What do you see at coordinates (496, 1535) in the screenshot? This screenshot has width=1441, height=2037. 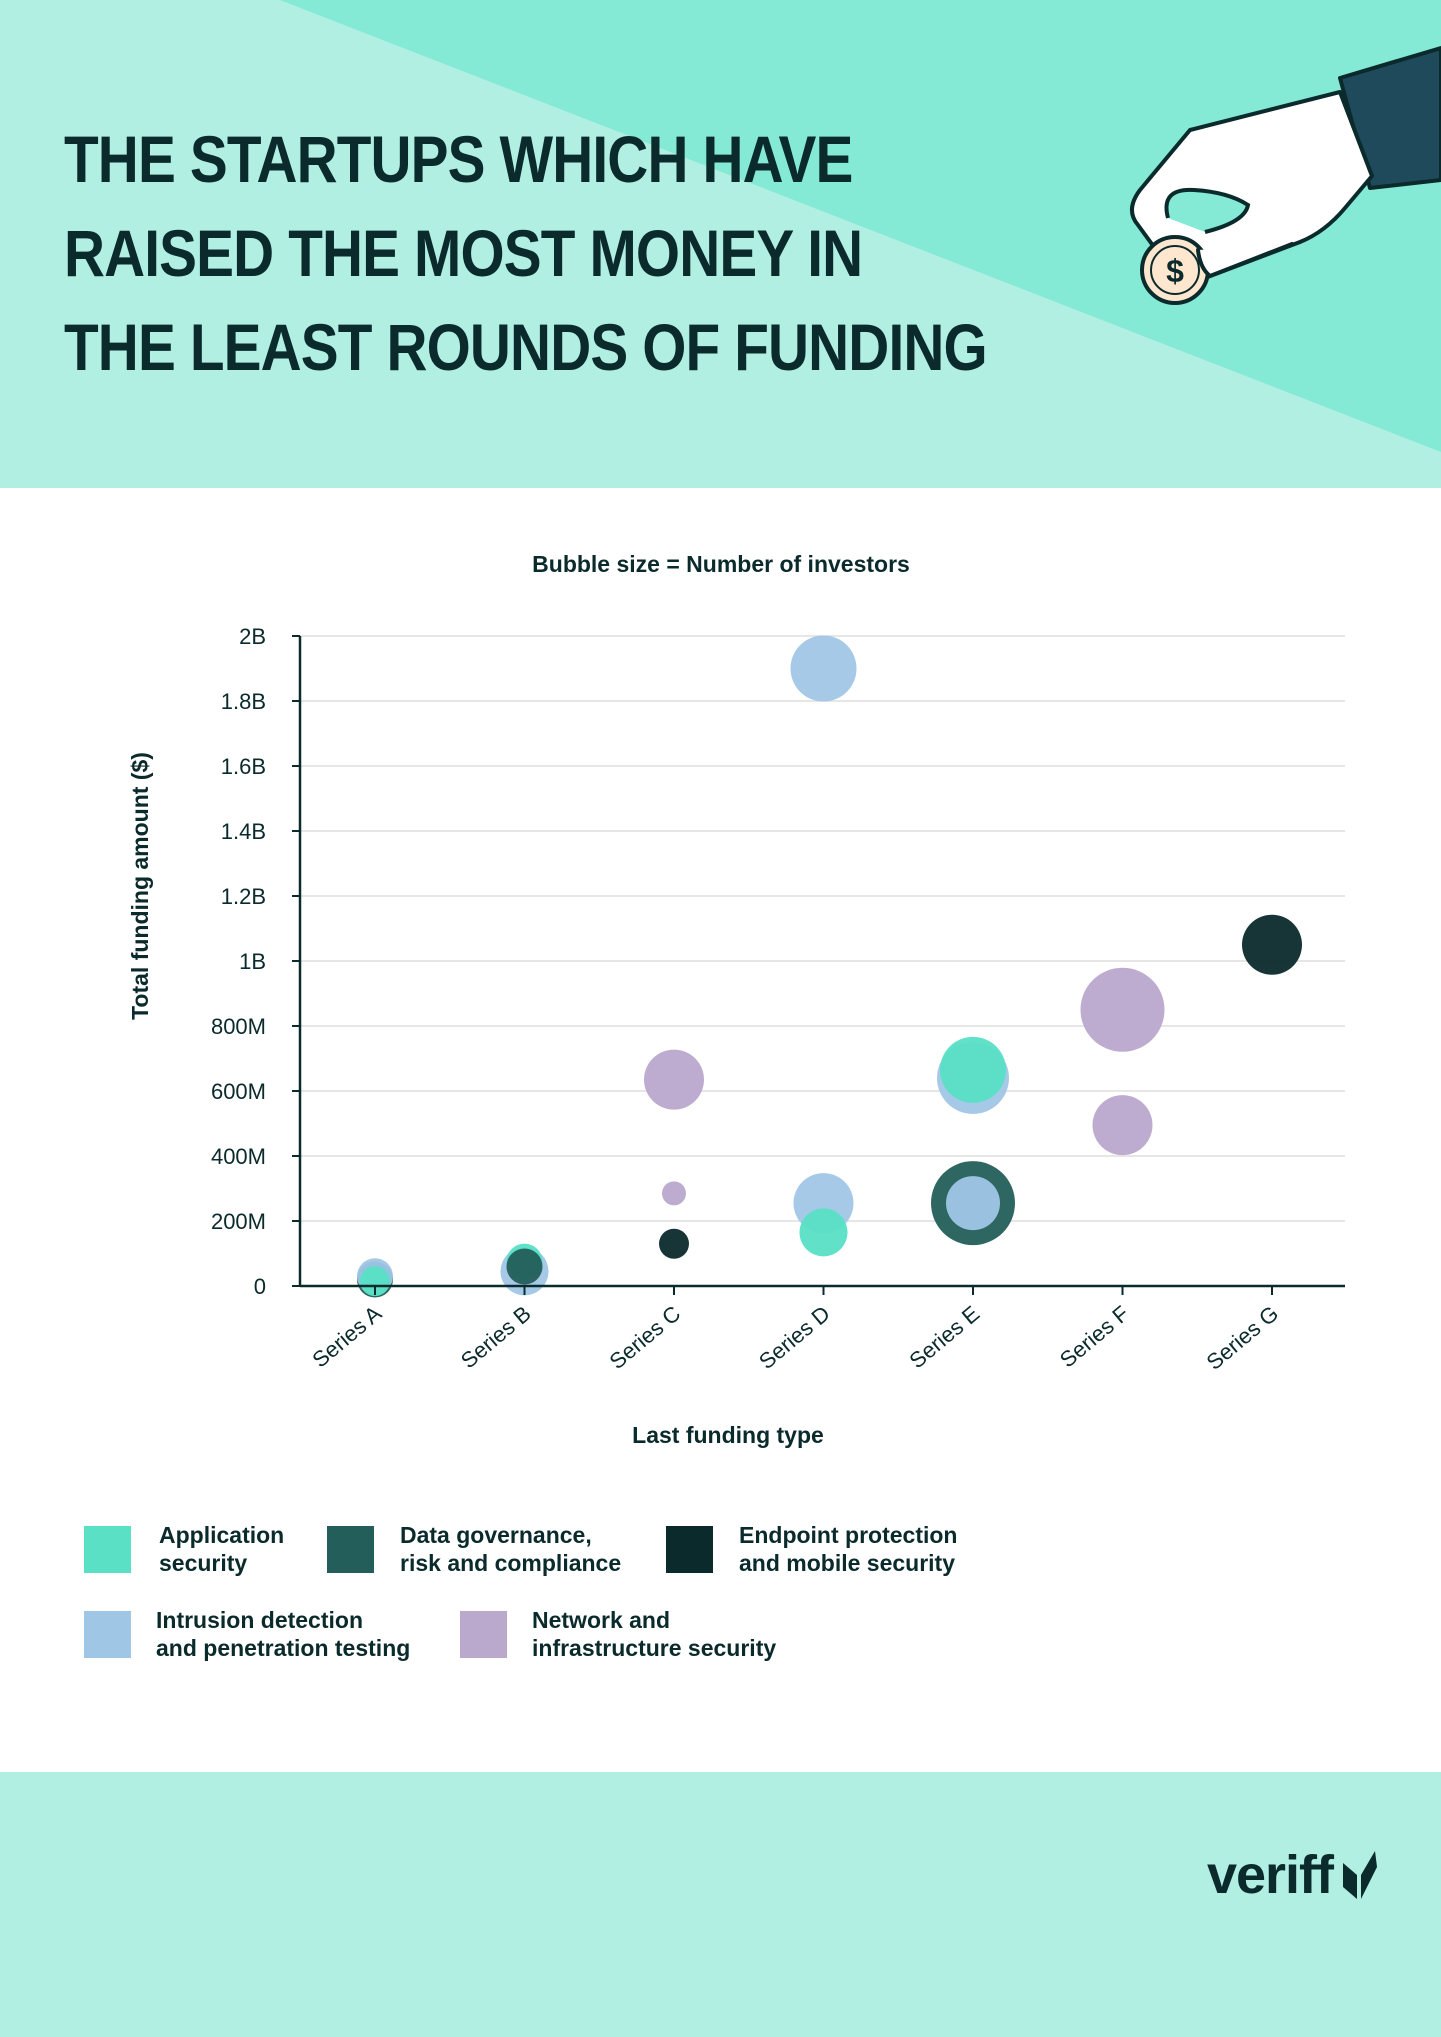 I see `legend-label-line: Data governance,` at bounding box center [496, 1535].